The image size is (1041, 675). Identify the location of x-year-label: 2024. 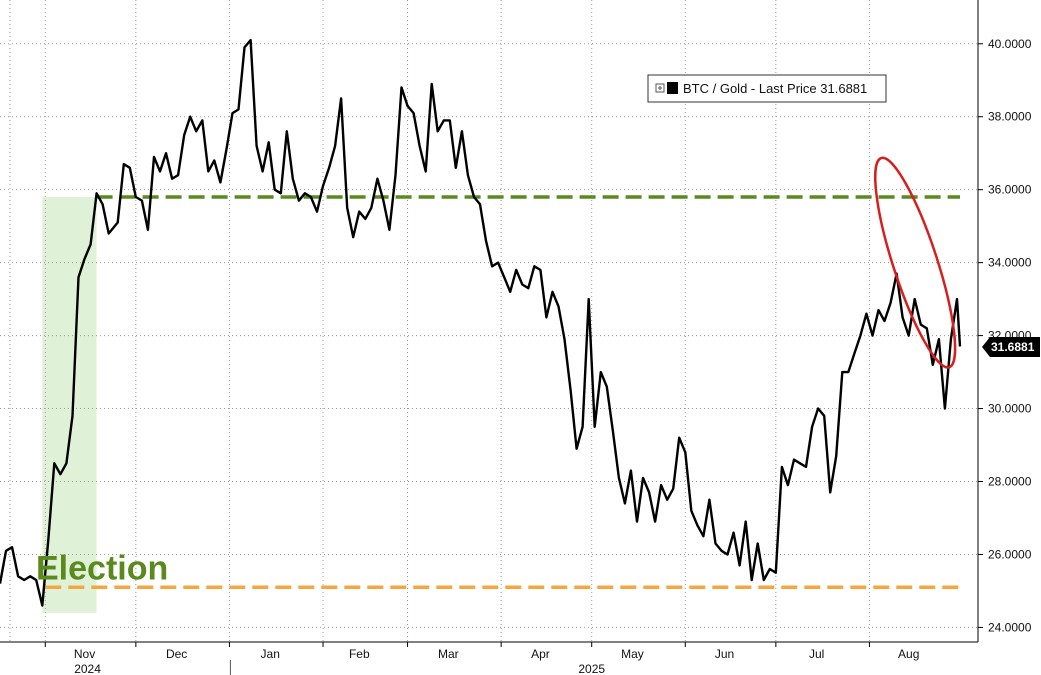
(87, 668).